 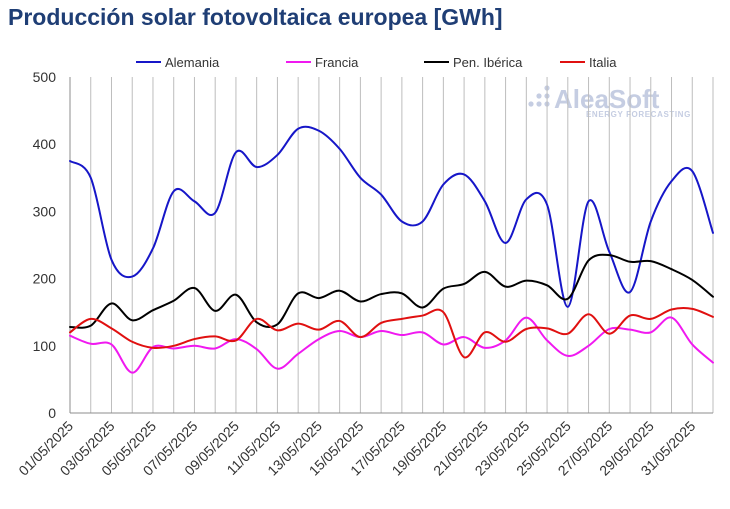 I want to click on y-tick-label: 200, so click(x=45, y=279).